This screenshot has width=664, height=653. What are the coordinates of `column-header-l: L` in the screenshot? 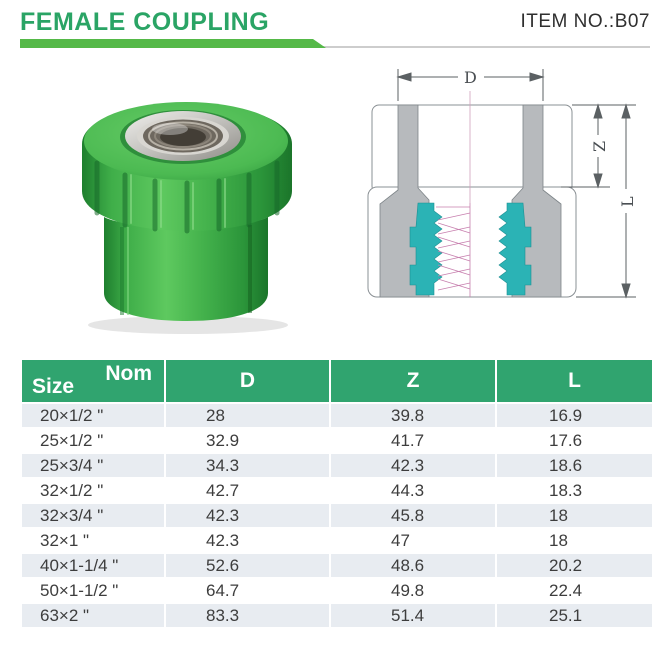 It's located at (574, 381).